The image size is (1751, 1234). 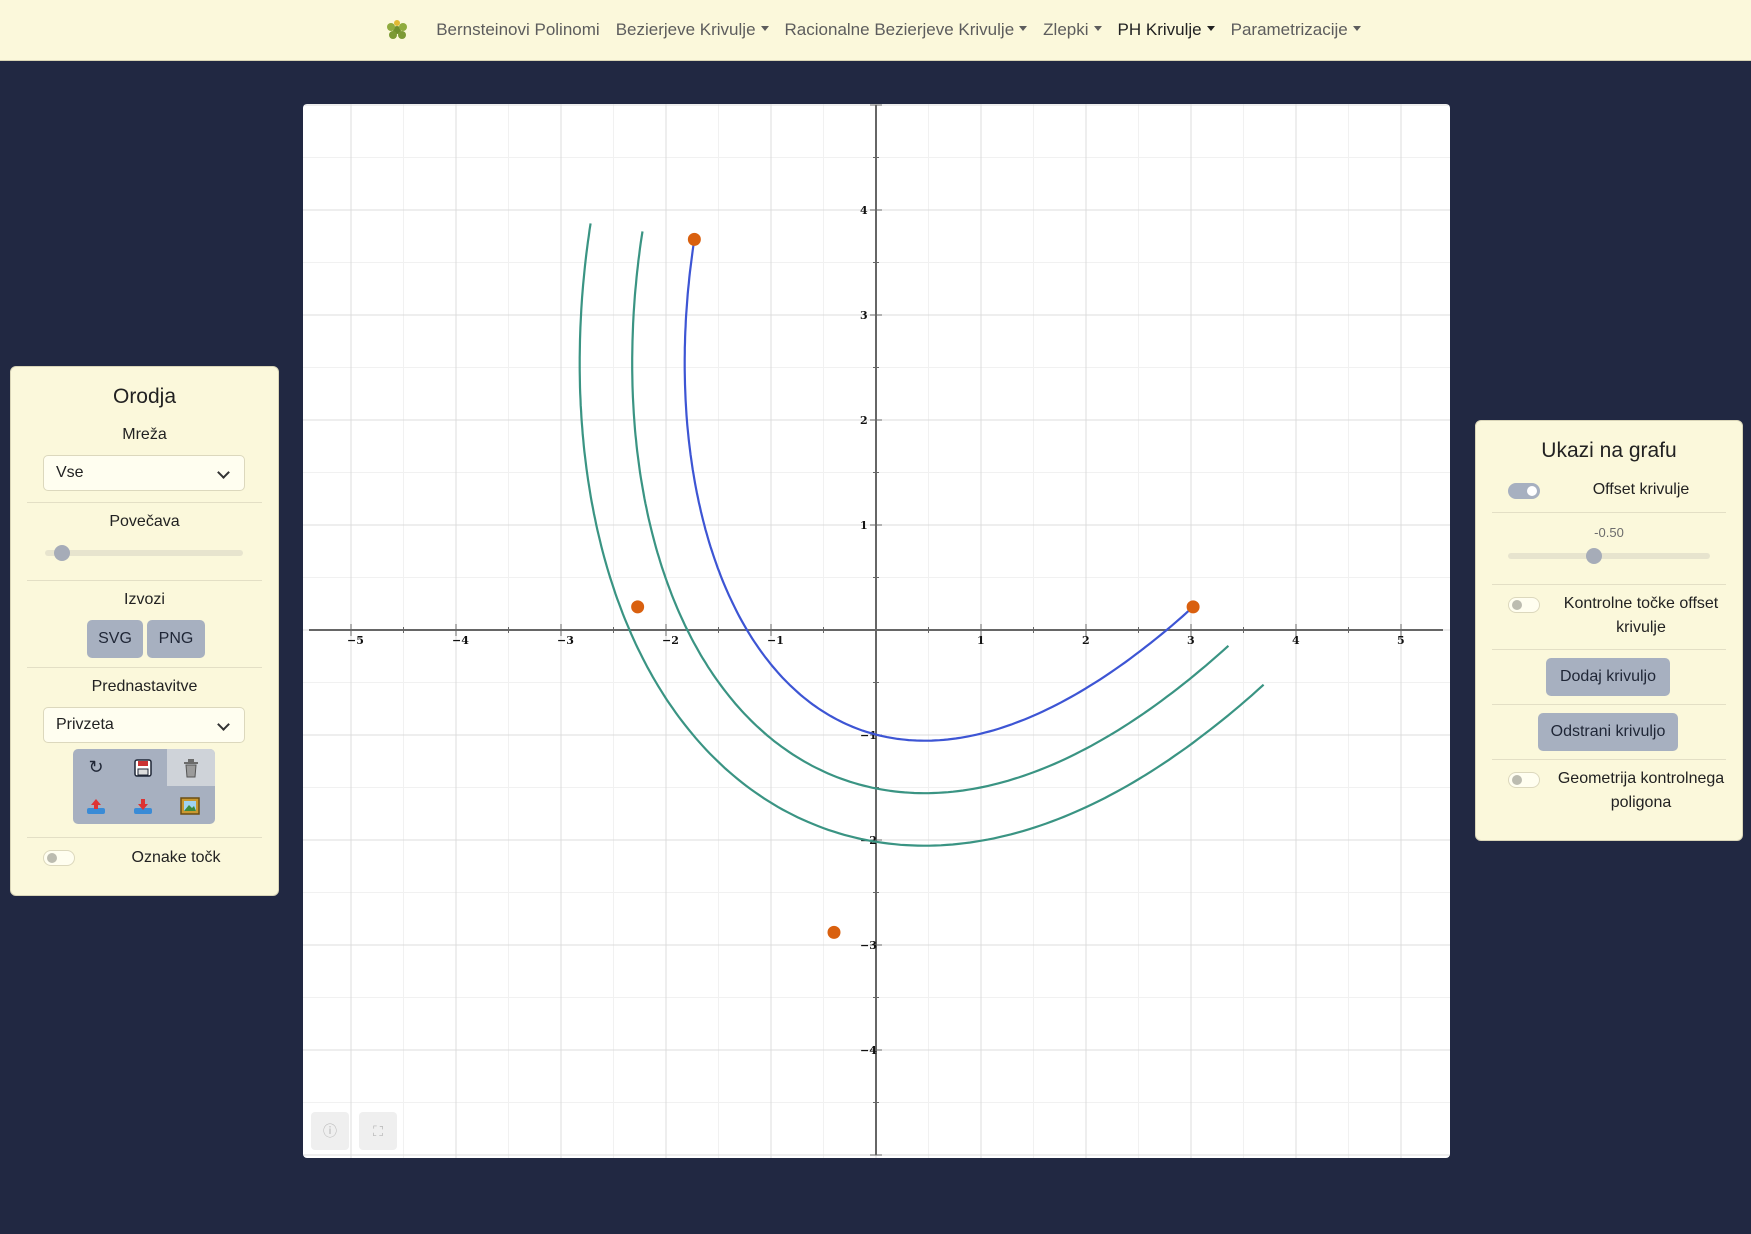 I want to click on x-tick-label: −2, so click(x=670, y=640).